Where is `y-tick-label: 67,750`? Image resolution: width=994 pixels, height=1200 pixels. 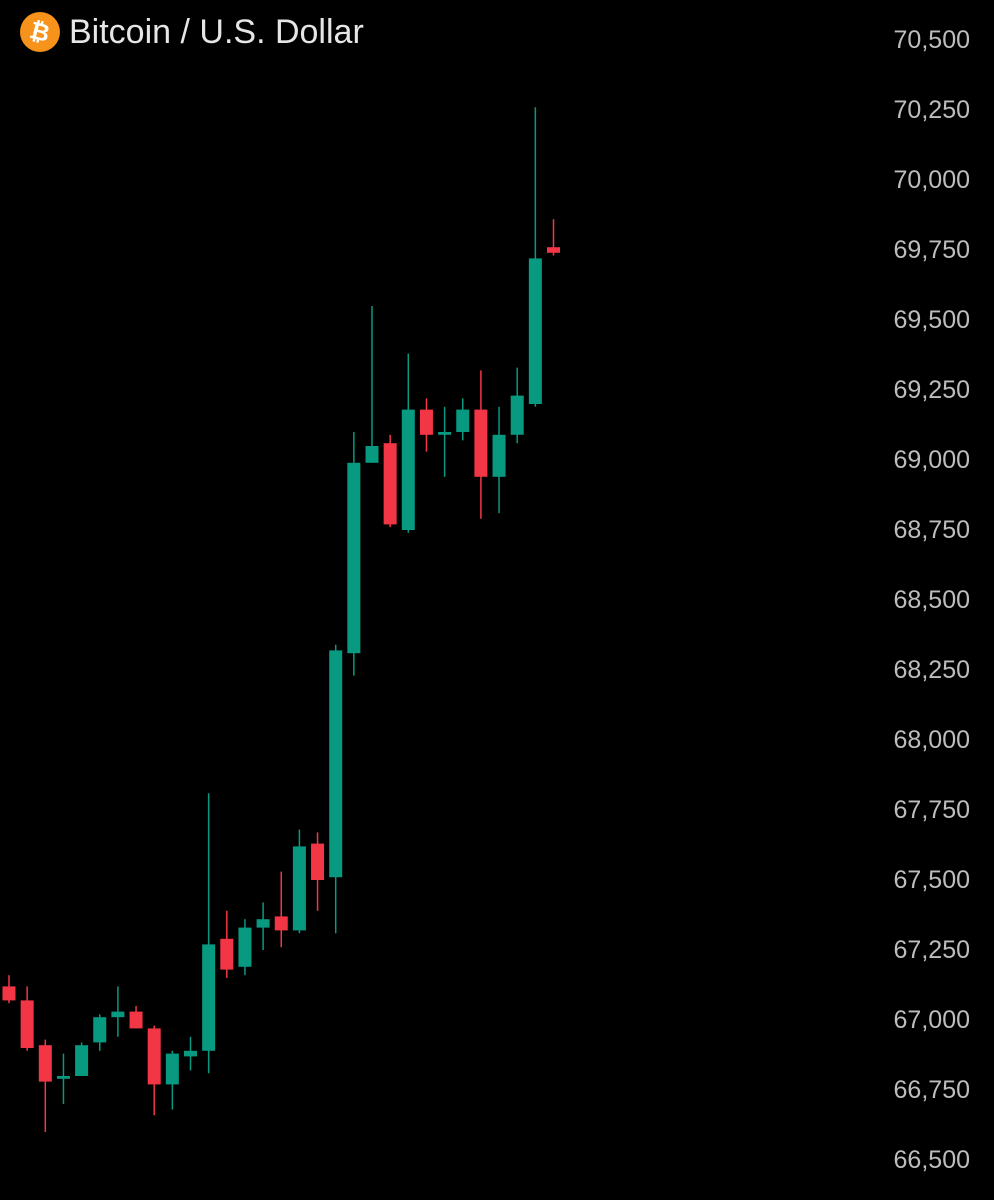
y-tick-label: 67,750 is located at coordinates (932, 810).